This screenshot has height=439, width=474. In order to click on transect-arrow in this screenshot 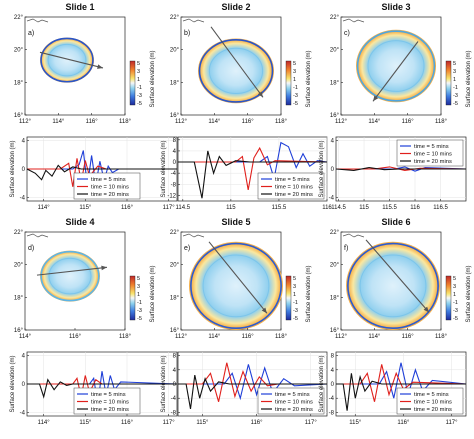, I will do `click(397, 276)`.